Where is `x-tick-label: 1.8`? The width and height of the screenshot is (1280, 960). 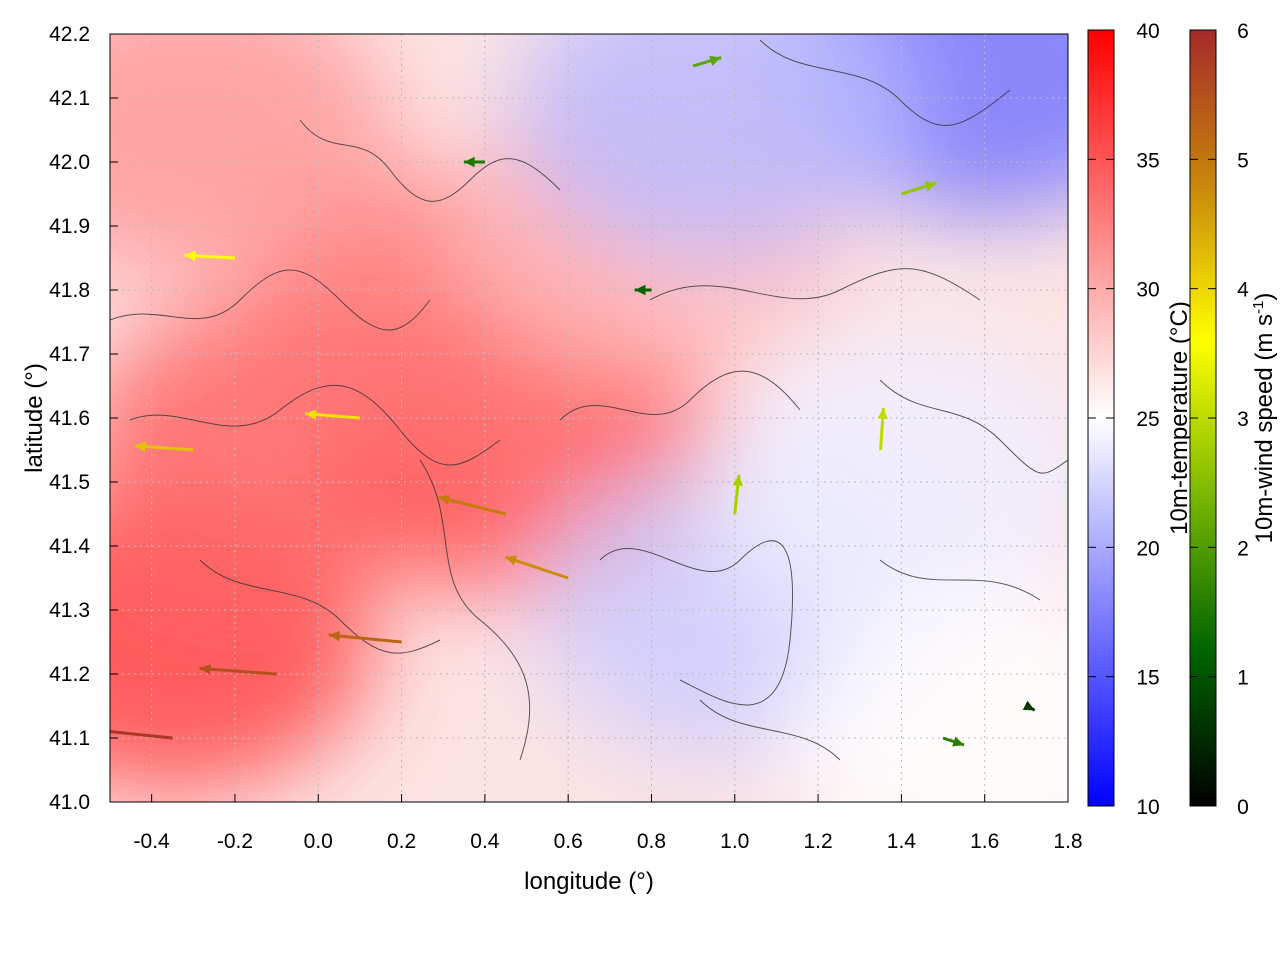
x-tick-label: 1.8 is located at coordinates (1067, 841).